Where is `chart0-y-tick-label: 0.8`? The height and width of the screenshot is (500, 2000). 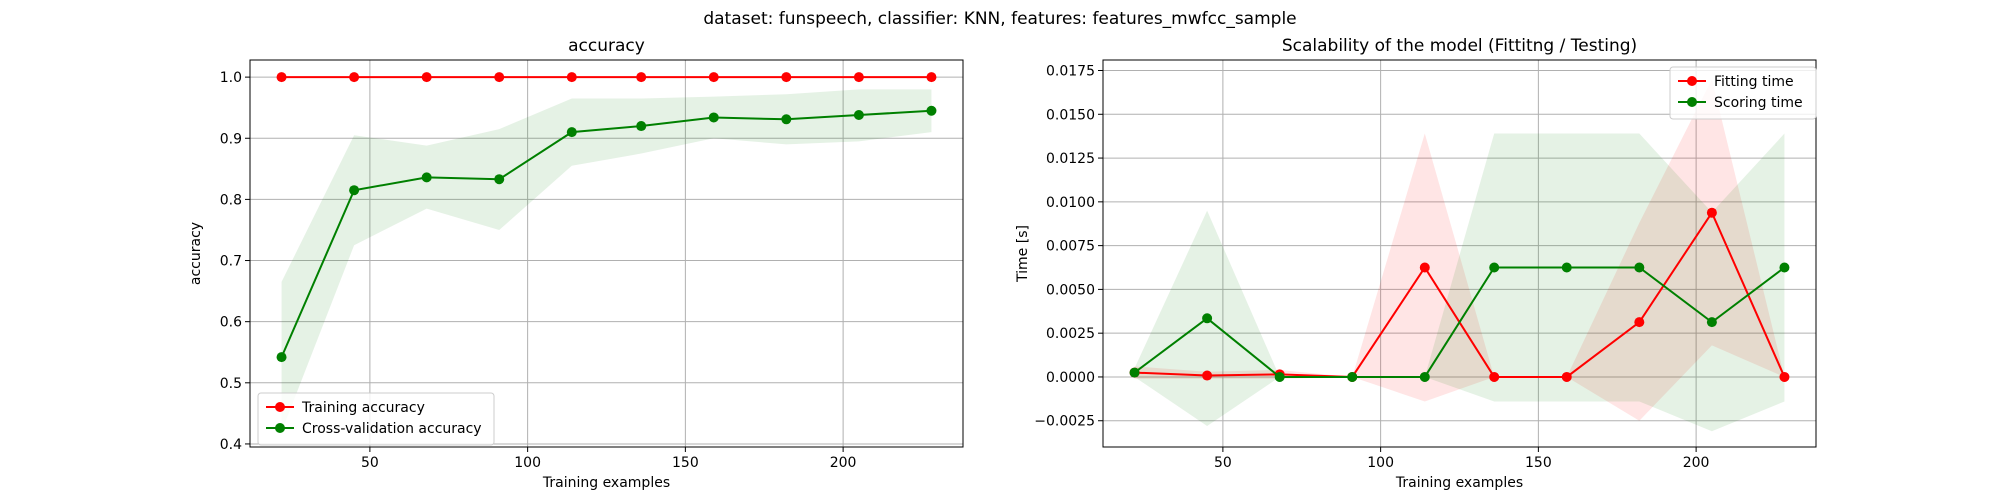
chart0-y-tick-label: 0.8 is located at coordinates (231, 200).